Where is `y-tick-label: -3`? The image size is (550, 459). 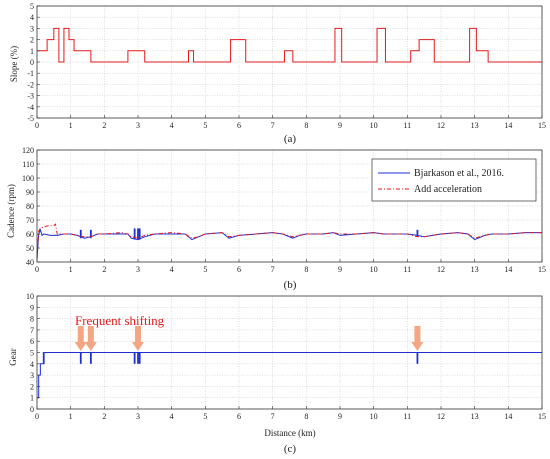
y-tick-label: -3 is located at coordinates (30, 96).